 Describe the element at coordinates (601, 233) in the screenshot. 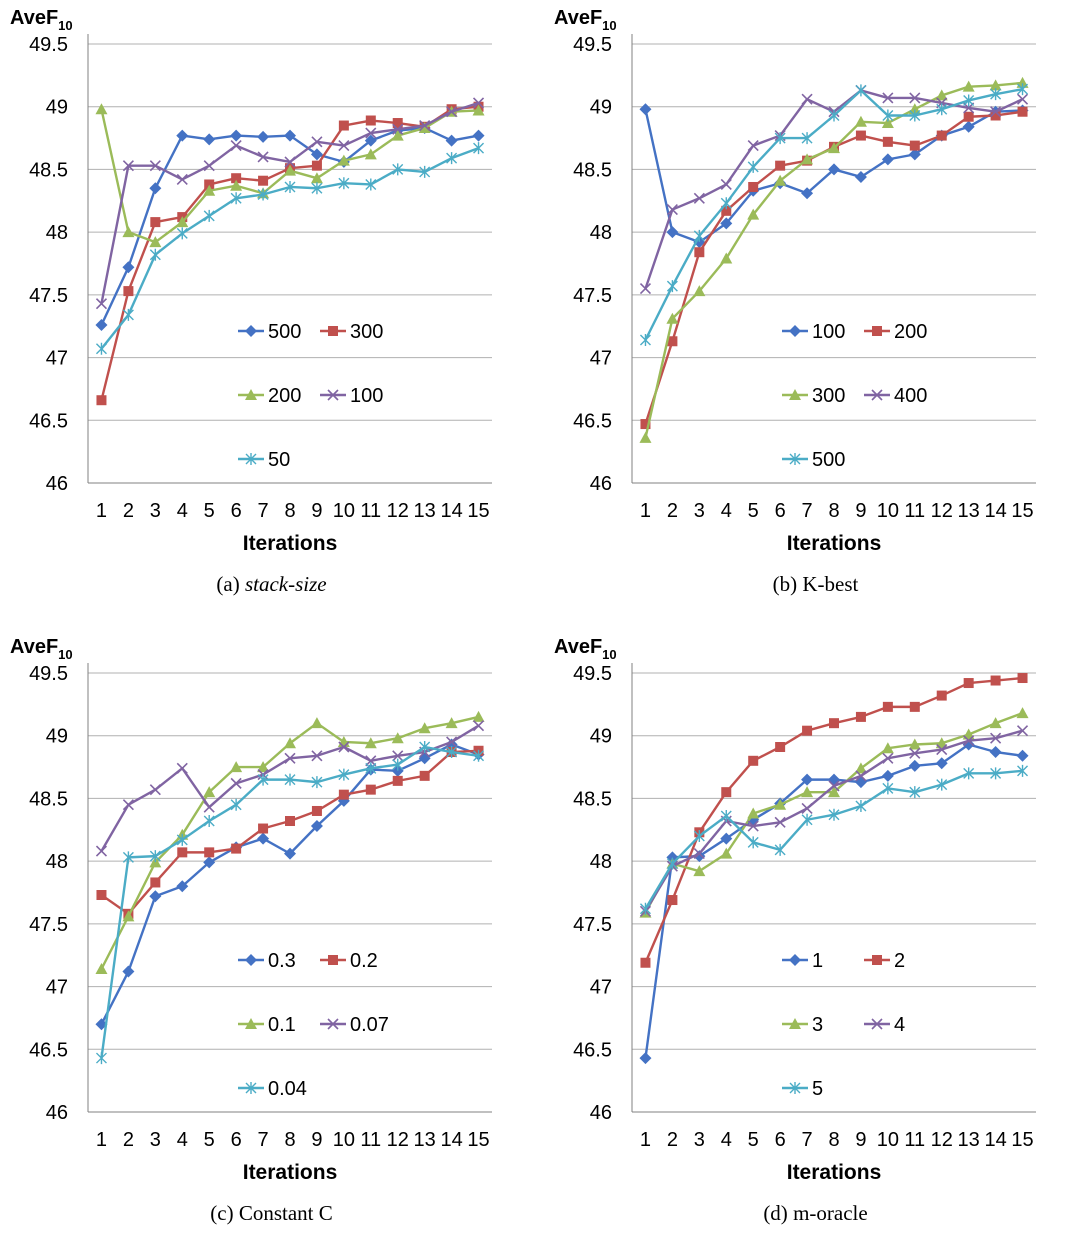

I see `y-tick-label: 48` at that location.